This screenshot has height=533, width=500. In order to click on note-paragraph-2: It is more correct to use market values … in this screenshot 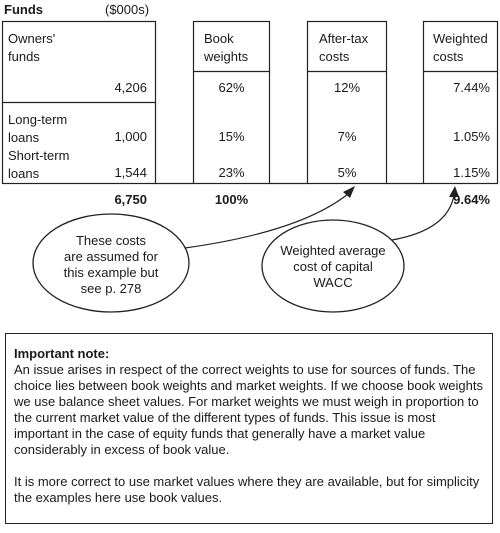, I will do `click(247, 489)`.